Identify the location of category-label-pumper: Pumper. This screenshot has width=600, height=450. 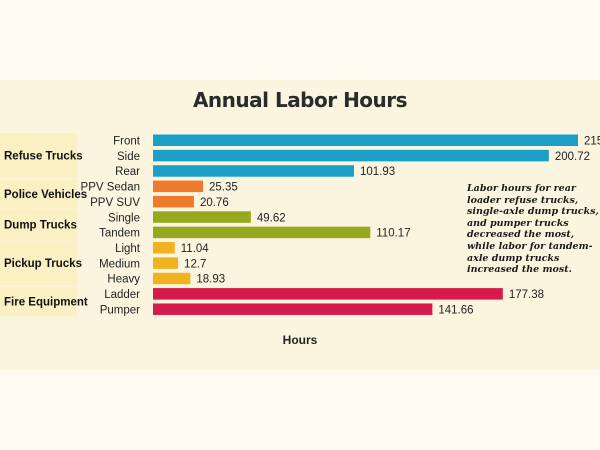
(120, 310).